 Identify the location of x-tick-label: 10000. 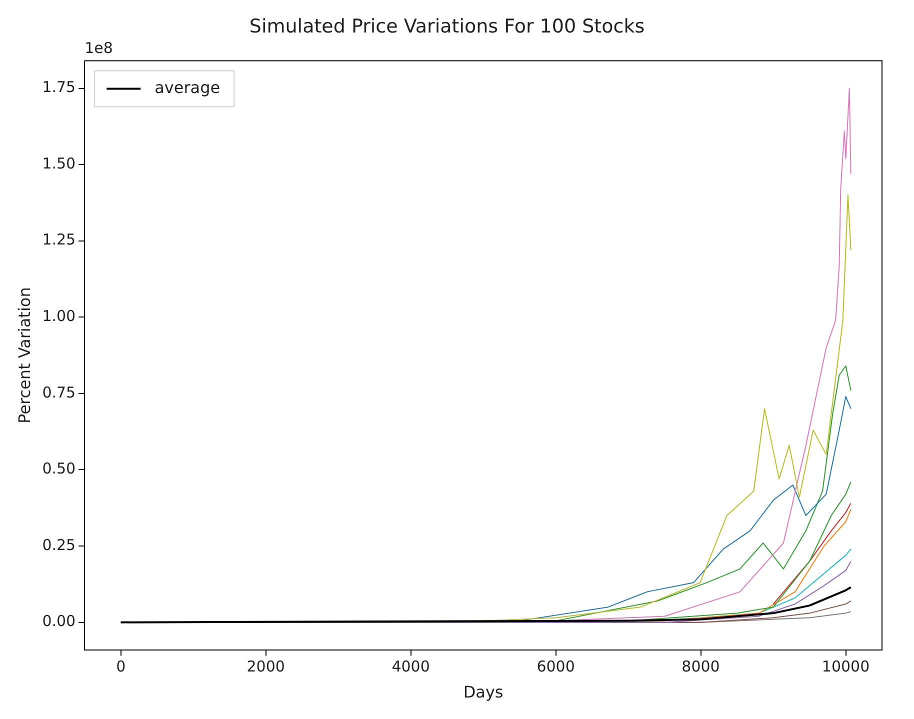
(846, 667).